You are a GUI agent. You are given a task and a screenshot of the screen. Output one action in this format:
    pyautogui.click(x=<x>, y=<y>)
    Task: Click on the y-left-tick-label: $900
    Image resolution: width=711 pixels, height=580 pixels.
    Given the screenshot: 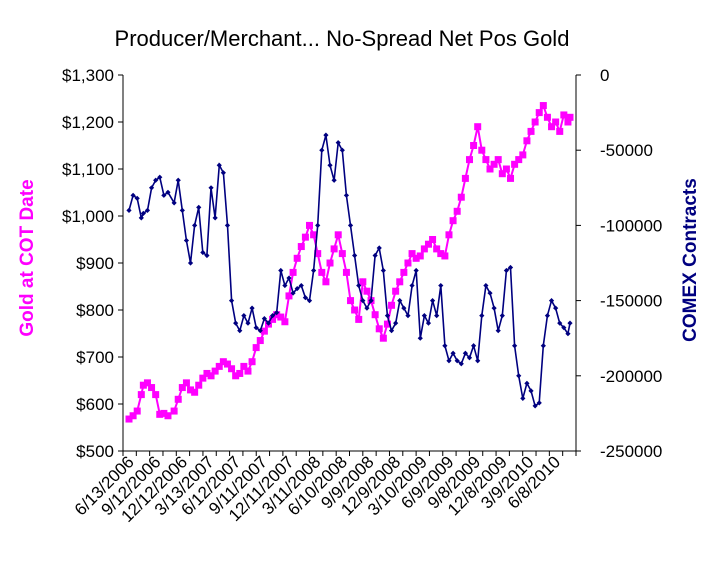 What is the action you would take?
    pyautogui.click(x=95, y=263)
    